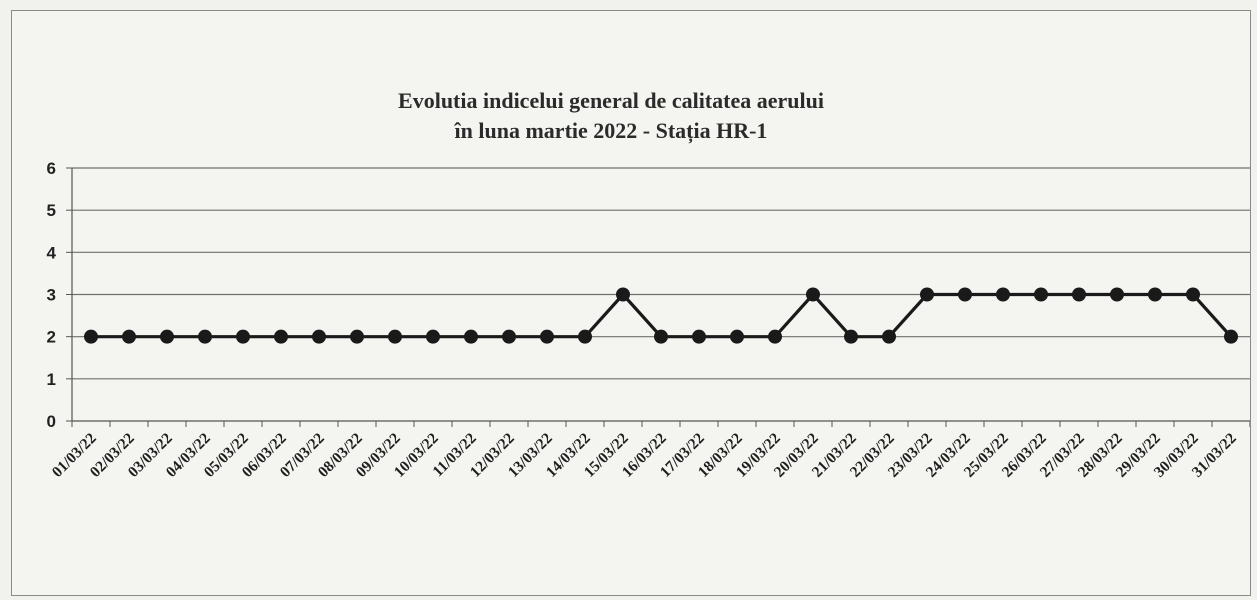 The height and width of the screenshot is (600, 1257). What do you see at coordinates (889, 336) in the screenshot?
I see `data-point-22/03/22` at bounding box center [889, 336].